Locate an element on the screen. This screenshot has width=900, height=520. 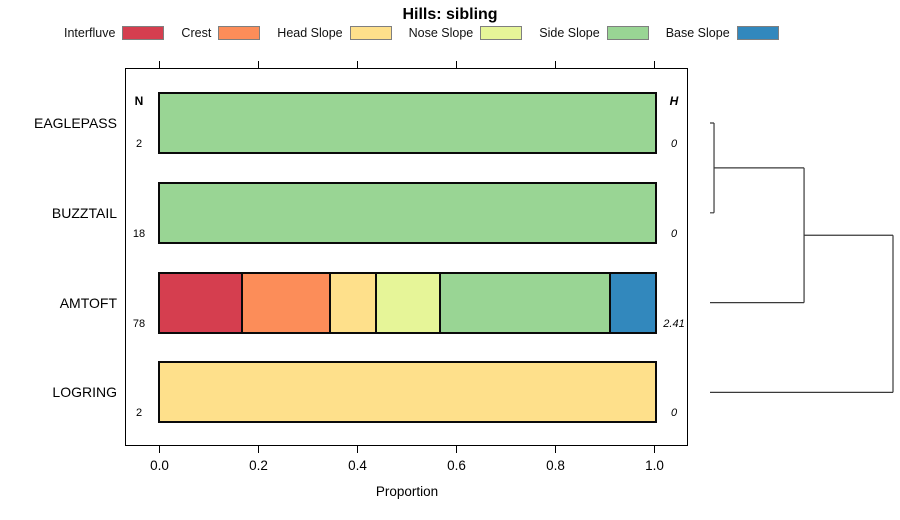
legend-label: Nose Slope is located at coordinates (441, 33).